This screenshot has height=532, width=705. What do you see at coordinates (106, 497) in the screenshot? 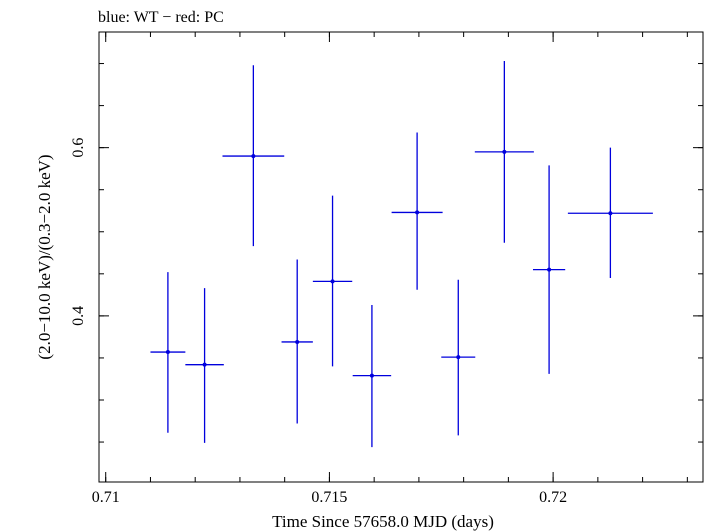
I see `x-tick-label: 0.71` at bounding box center [106, 497].